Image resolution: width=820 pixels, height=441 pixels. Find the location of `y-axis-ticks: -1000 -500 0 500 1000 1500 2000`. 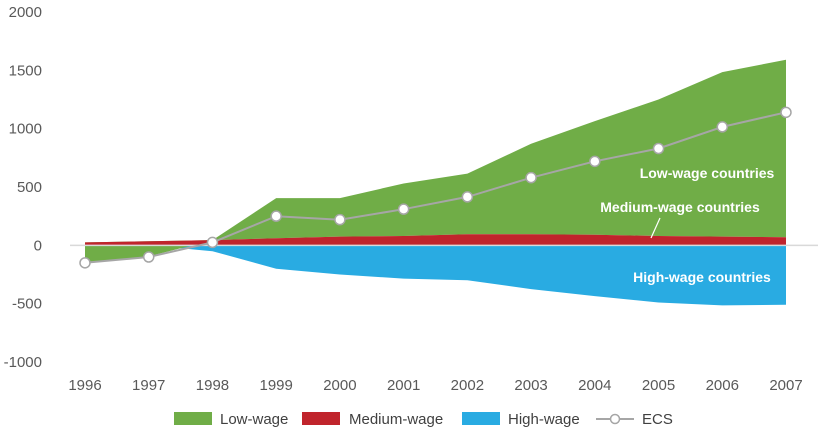

y-axis-ticks: -1000 -500 0 500 1000 1500 2000 is located at coordinates (23, 187).